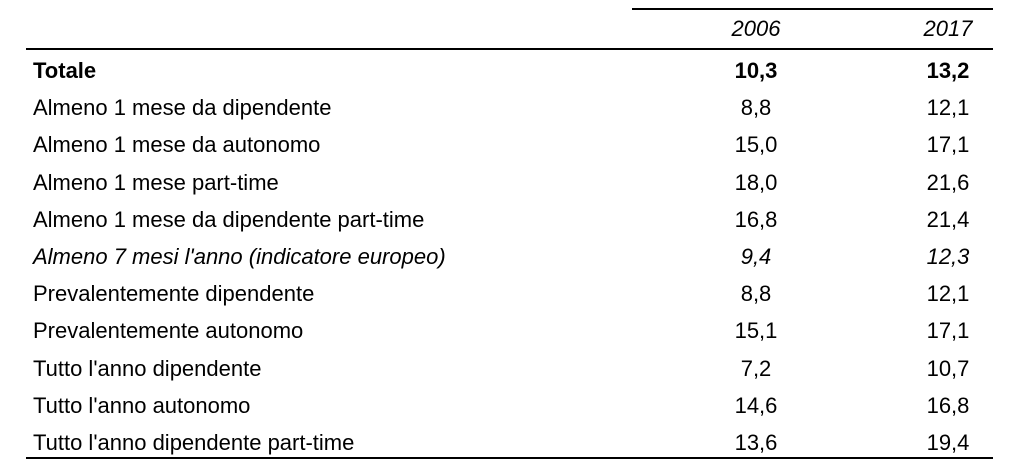 The image size is (1024, 467). What do you see at coordinates (509, 458) in the screenshot?
I see `bottom-rule` at bounding box center [509, 458].